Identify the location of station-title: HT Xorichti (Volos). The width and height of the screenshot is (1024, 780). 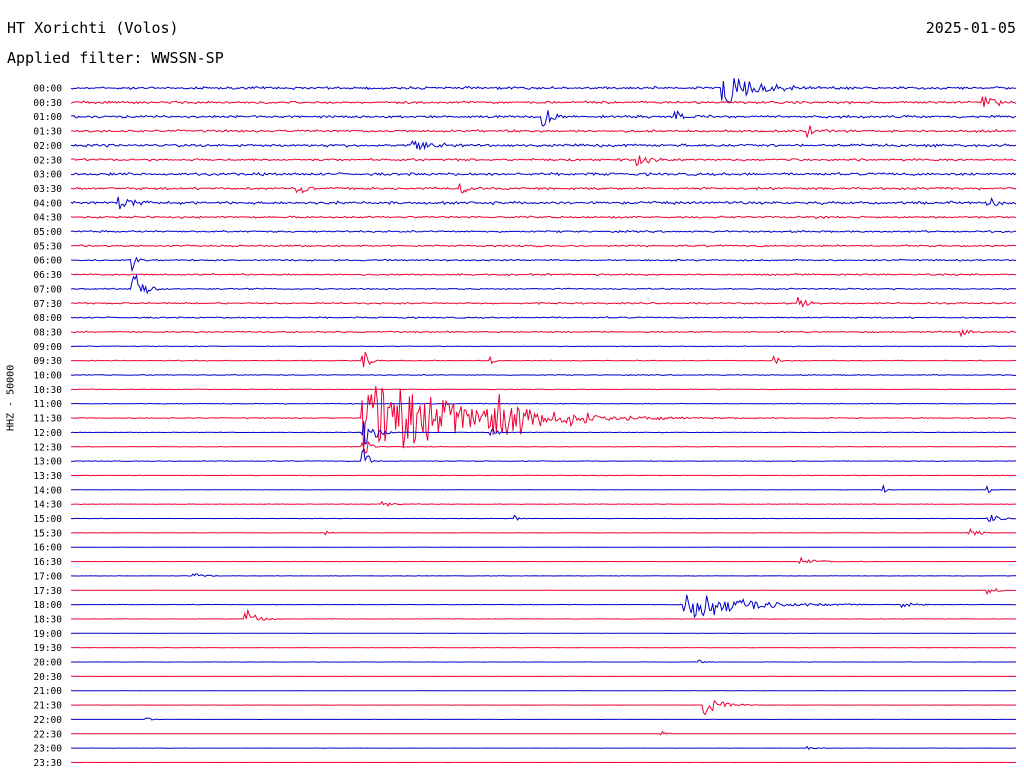
(93, 28).